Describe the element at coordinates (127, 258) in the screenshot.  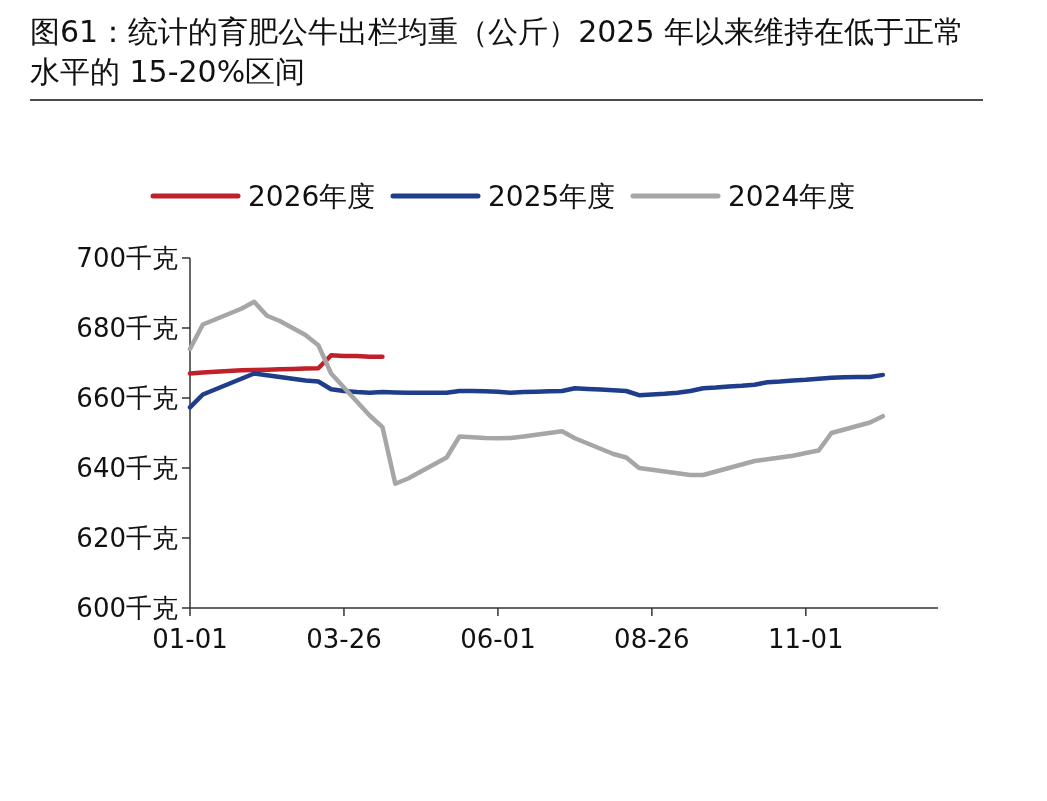
I see `y-tick-label: 700千克` at that location.